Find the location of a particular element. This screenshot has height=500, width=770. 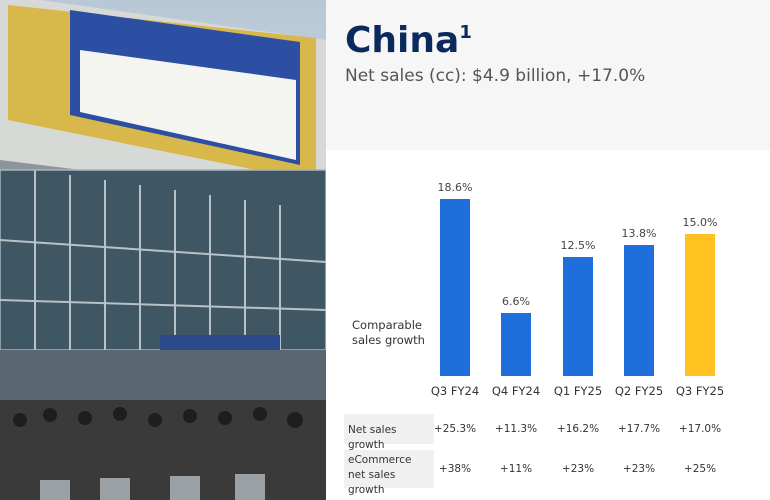

row-label: Net sales growth is located at coordinates (372, 437).